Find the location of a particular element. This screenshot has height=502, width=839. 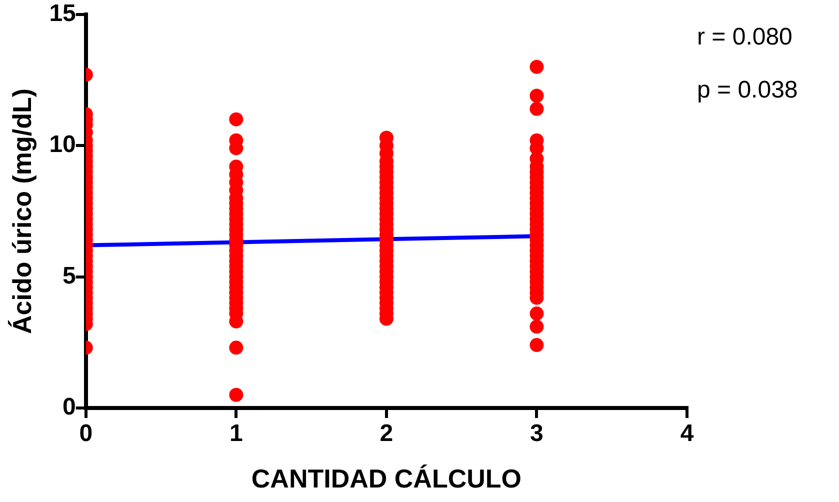

y-axis-title: Ácido úrico (mg/dL) is located at coordinates (21, 211).